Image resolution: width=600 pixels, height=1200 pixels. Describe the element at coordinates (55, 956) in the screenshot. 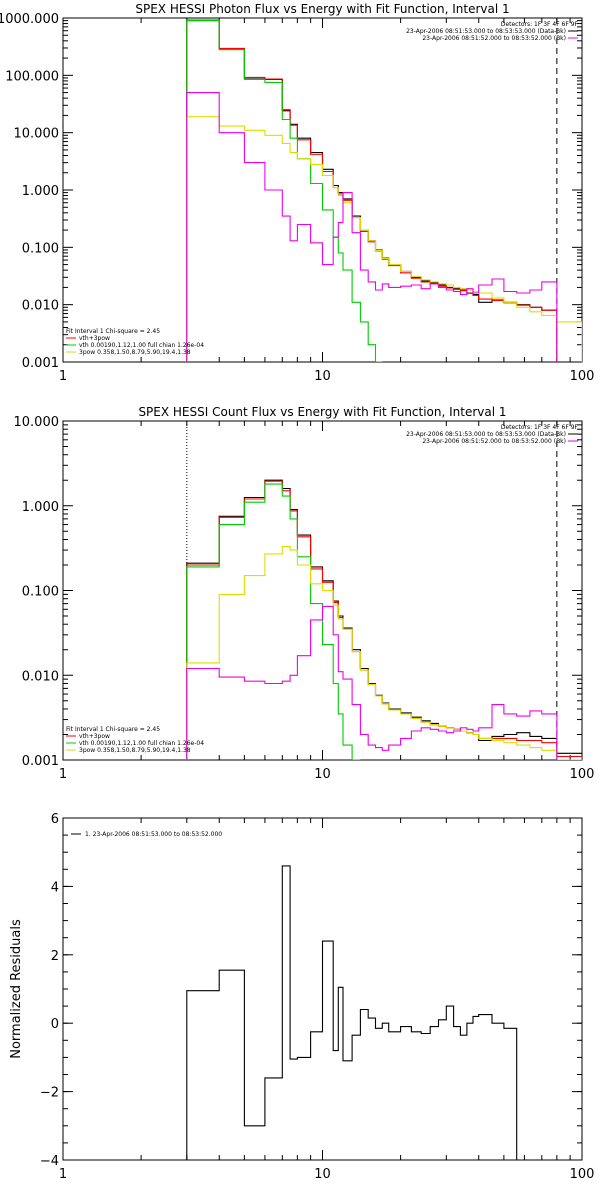

I see `y-tick-label: 2` at that location.